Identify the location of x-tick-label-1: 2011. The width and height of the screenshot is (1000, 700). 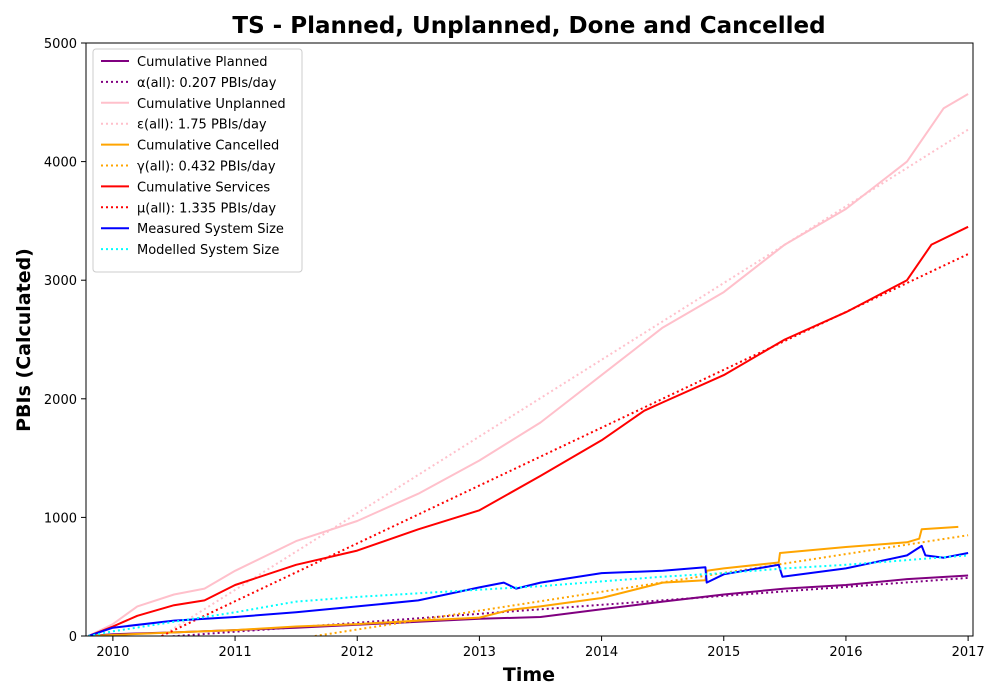
(235, 652).